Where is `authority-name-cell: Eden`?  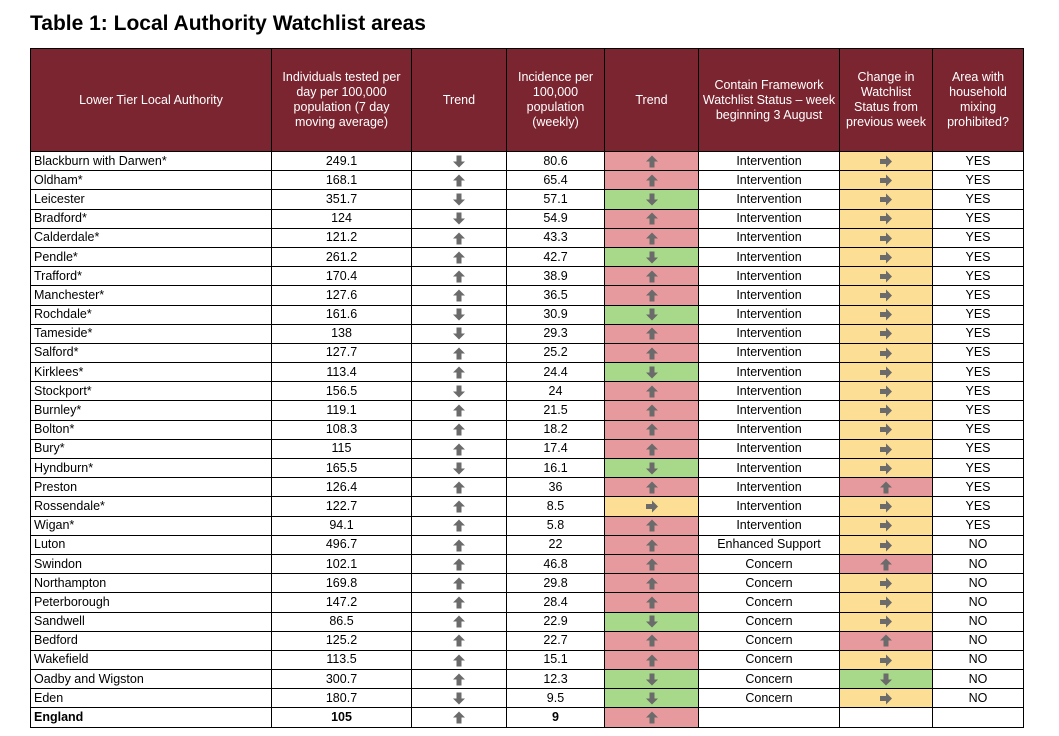
authority-name-cell: Eden is located at coordinates (151, 698).